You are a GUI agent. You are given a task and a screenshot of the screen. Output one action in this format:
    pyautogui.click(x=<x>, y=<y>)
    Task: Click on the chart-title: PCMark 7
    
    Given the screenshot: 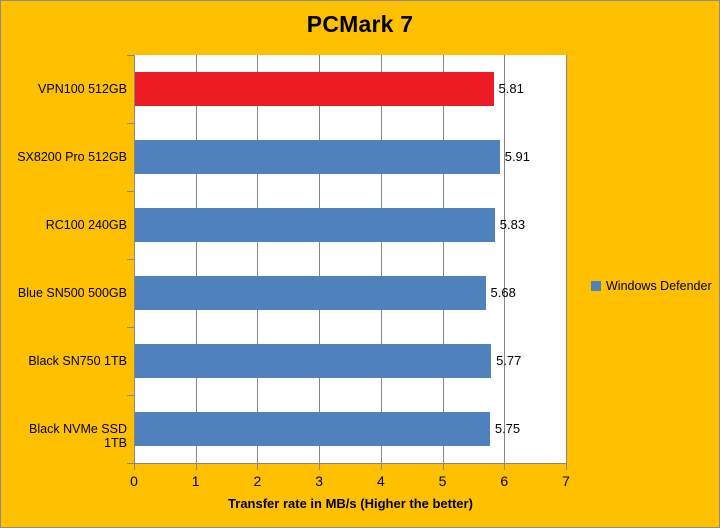 What is the action you would take?
    pyautogui.click(x=360, y=24)
    